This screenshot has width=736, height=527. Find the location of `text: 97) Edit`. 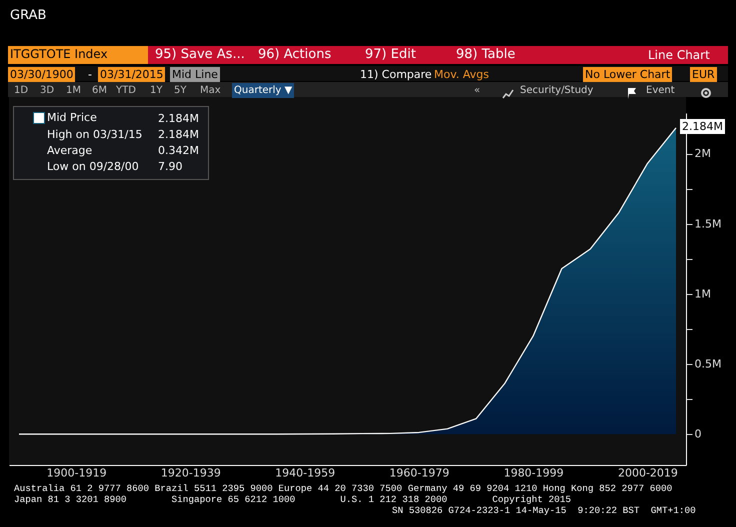

text: 97) Edit is located at coordinates (390, 54).